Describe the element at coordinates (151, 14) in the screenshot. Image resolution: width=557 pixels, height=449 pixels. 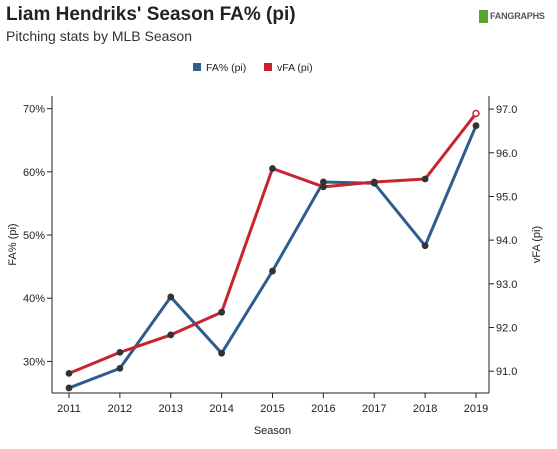
I see `chart-title: Liam Hendriks' Season FA% (pi)` at that location.